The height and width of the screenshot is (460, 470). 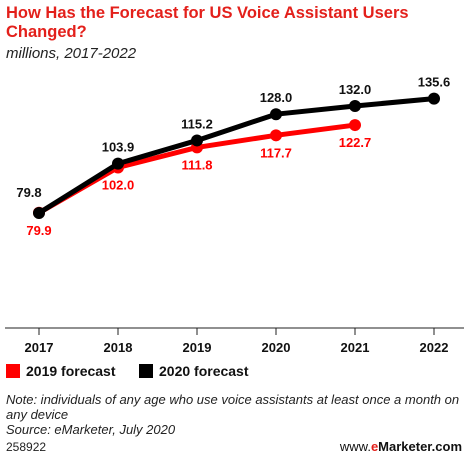 What do you see at coordinates (196, 164) in the screenshot?
I see `data-label: 111.8` at bounding box center [196, 164].